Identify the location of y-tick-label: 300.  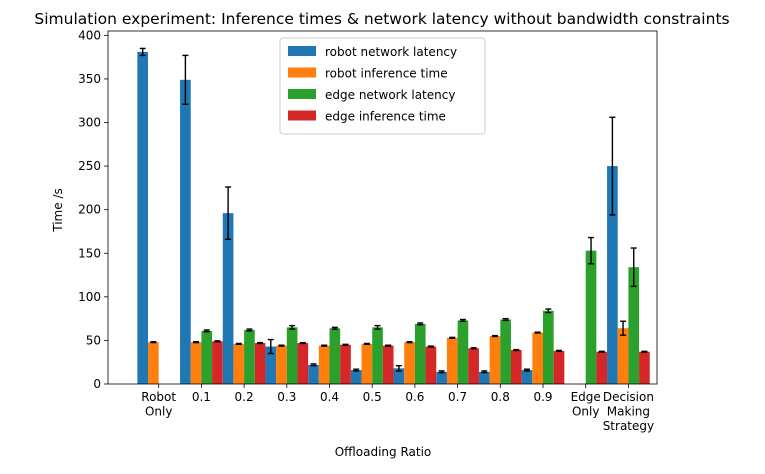
(89, 123).